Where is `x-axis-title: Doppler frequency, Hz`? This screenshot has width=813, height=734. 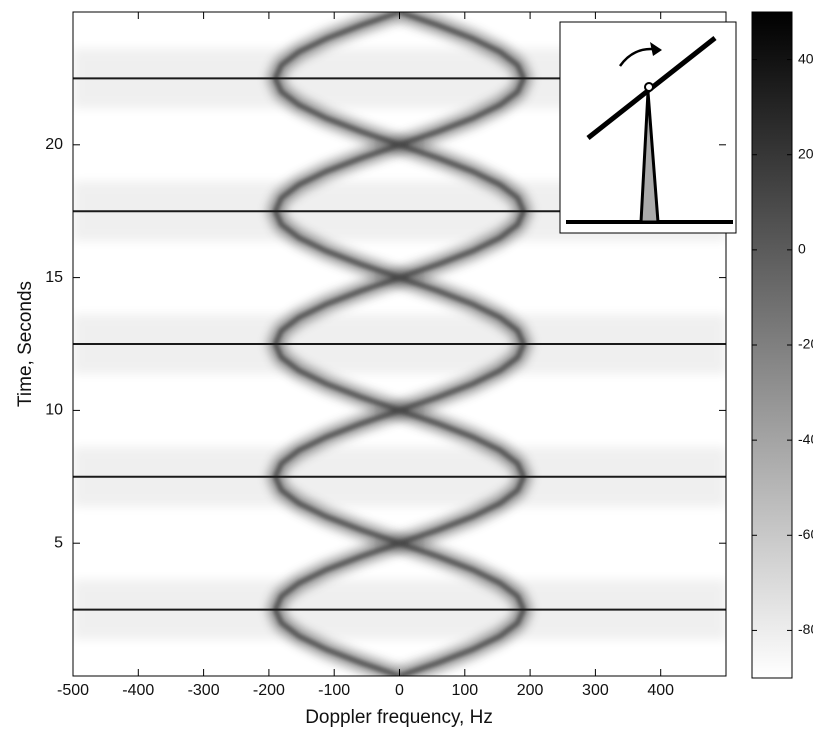
x-axis-title: Doppler frequency, Hz is located at coordinates (399, 717).